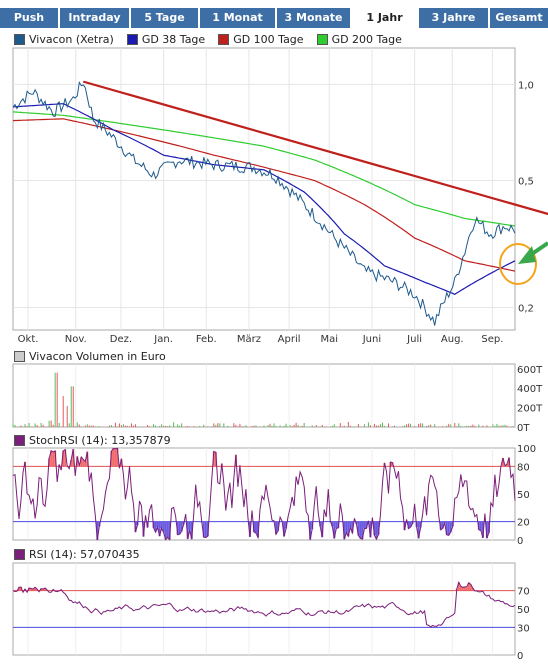 Image resolution: width=548 pixels, height=667 pixels. Describe the element at coordinates (19, 356) in the screenshot. I see `volume-legend-swatch` at that location.